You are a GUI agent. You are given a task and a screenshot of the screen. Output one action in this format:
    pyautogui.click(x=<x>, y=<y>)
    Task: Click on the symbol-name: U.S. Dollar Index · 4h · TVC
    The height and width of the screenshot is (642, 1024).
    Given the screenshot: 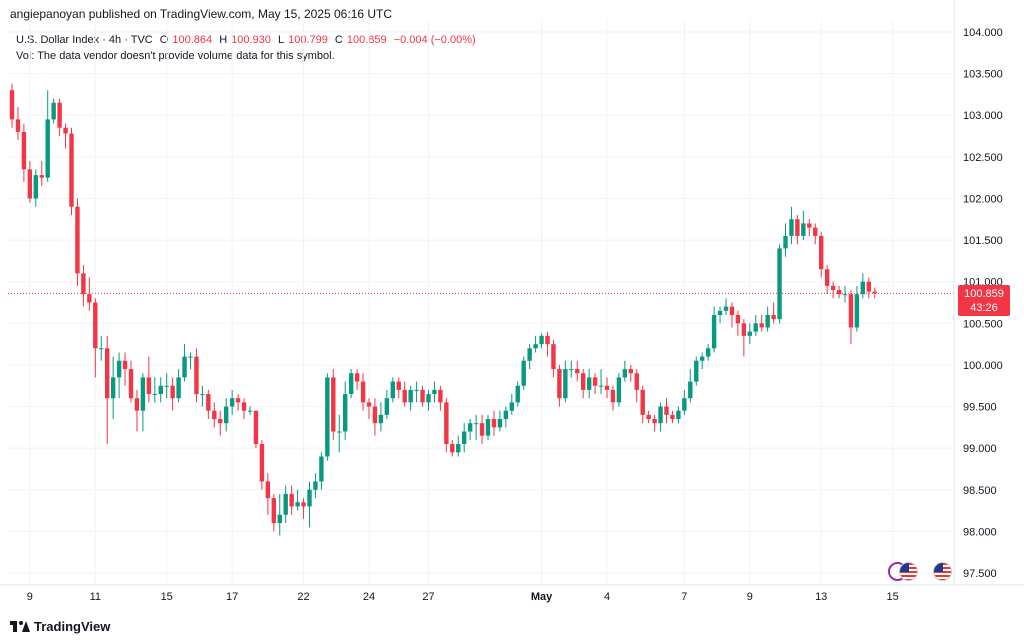 What is the action you would take?
    pyautogui.click(x=84, y=40)
    